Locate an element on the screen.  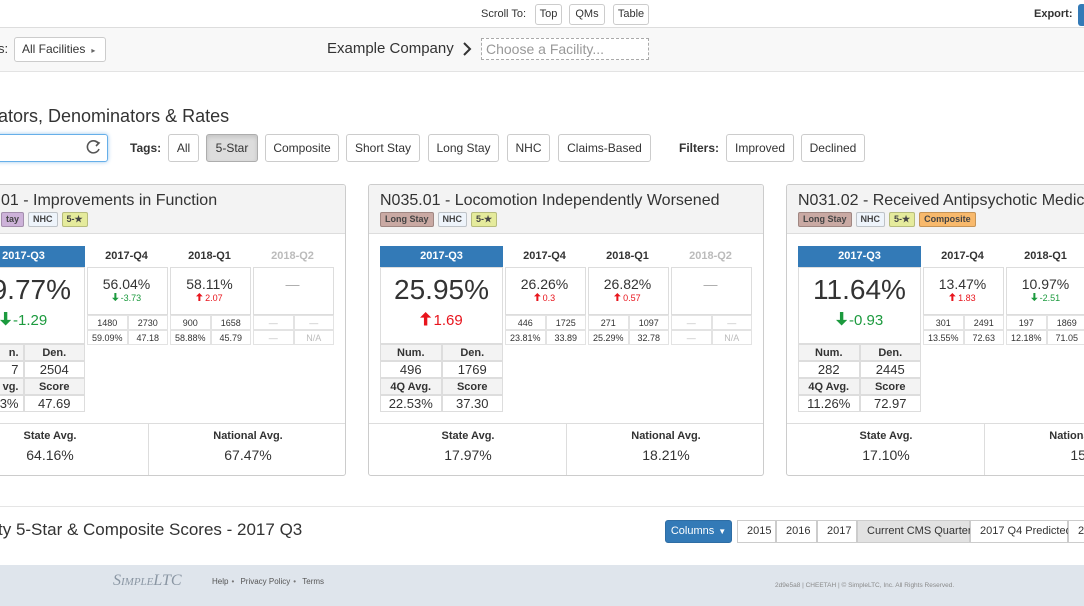
small-cell: 446 is located at coordinates (525, 322).